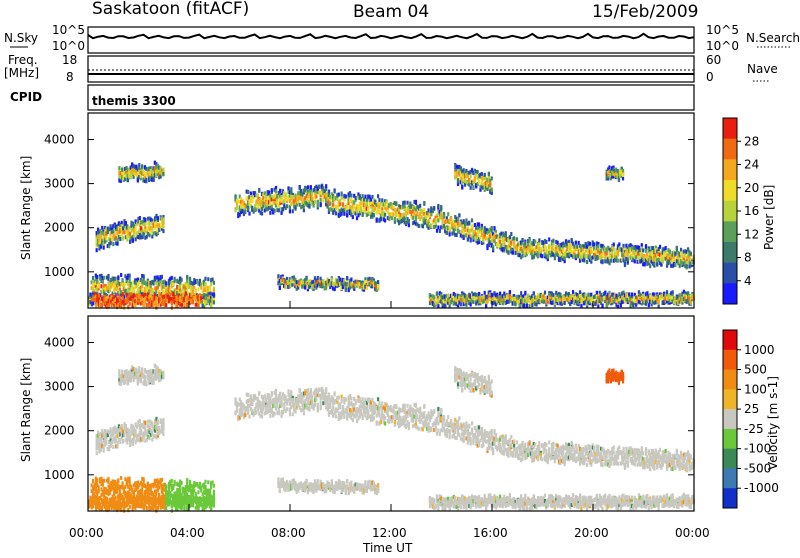 The width and height of the screenshot is (800, 558). I want to click on nsky-tick-high: 10^5, so click(68, 30).